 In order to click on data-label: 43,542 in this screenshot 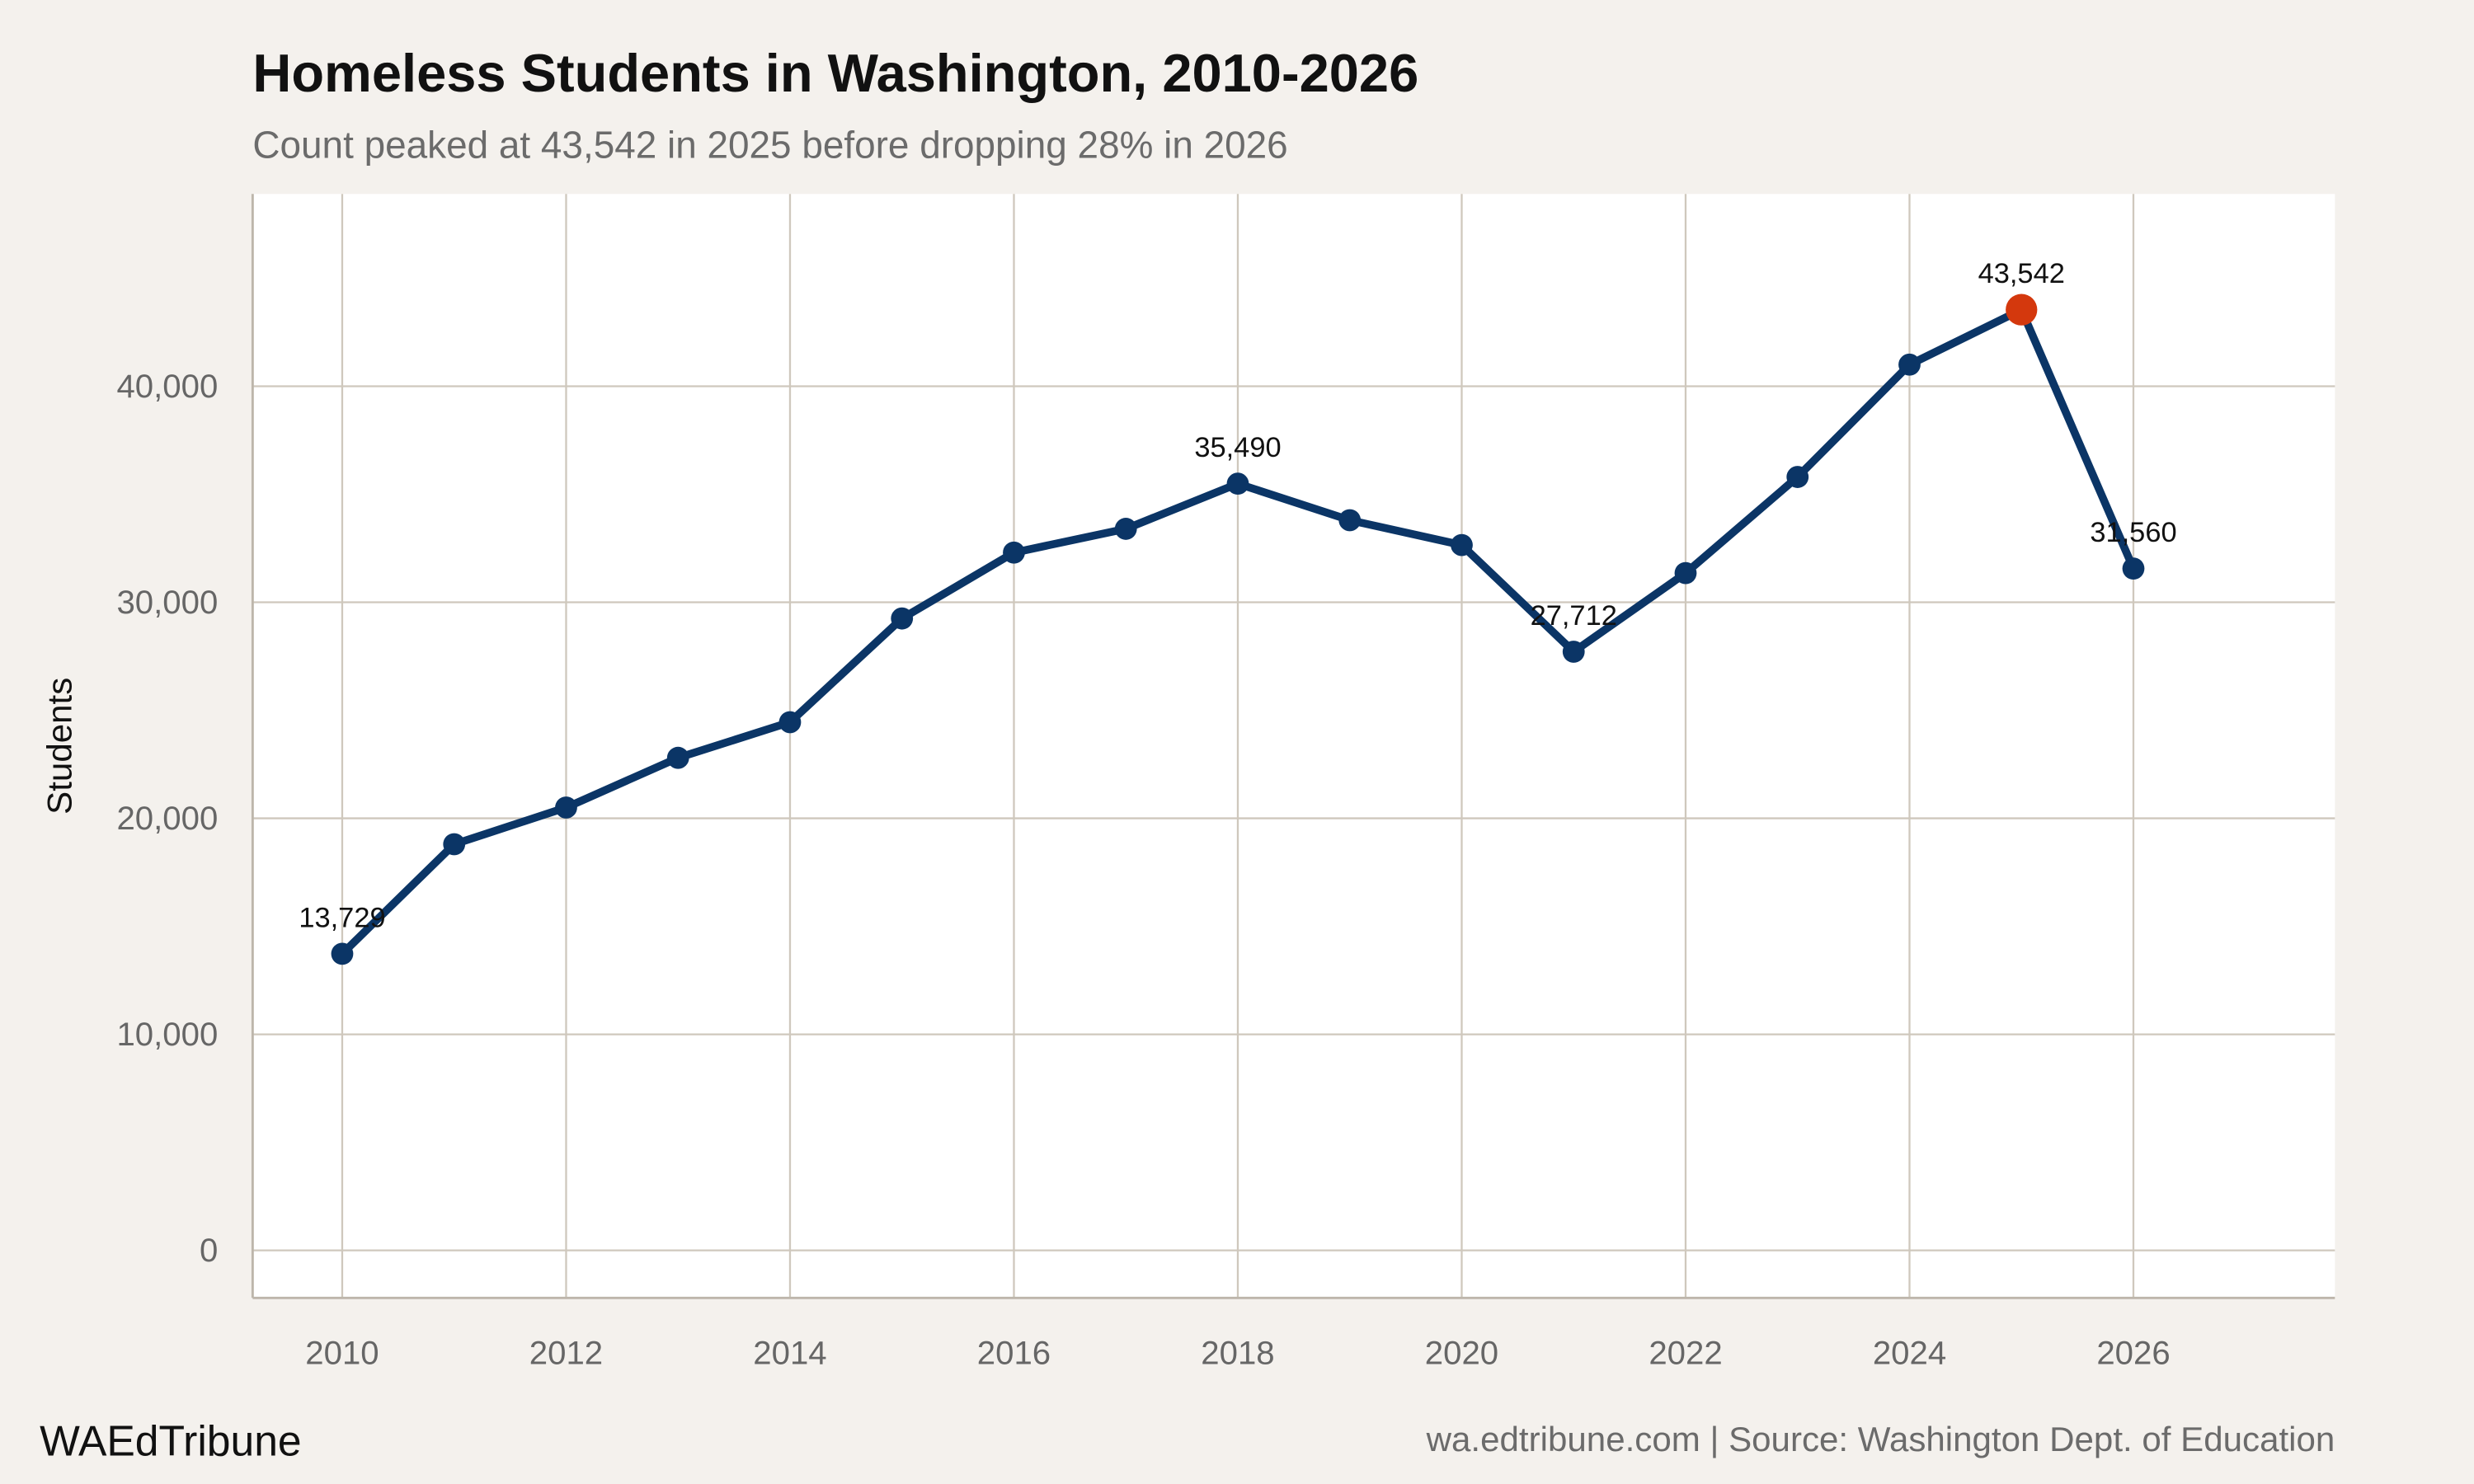, I will do `click(2021, 273)`.